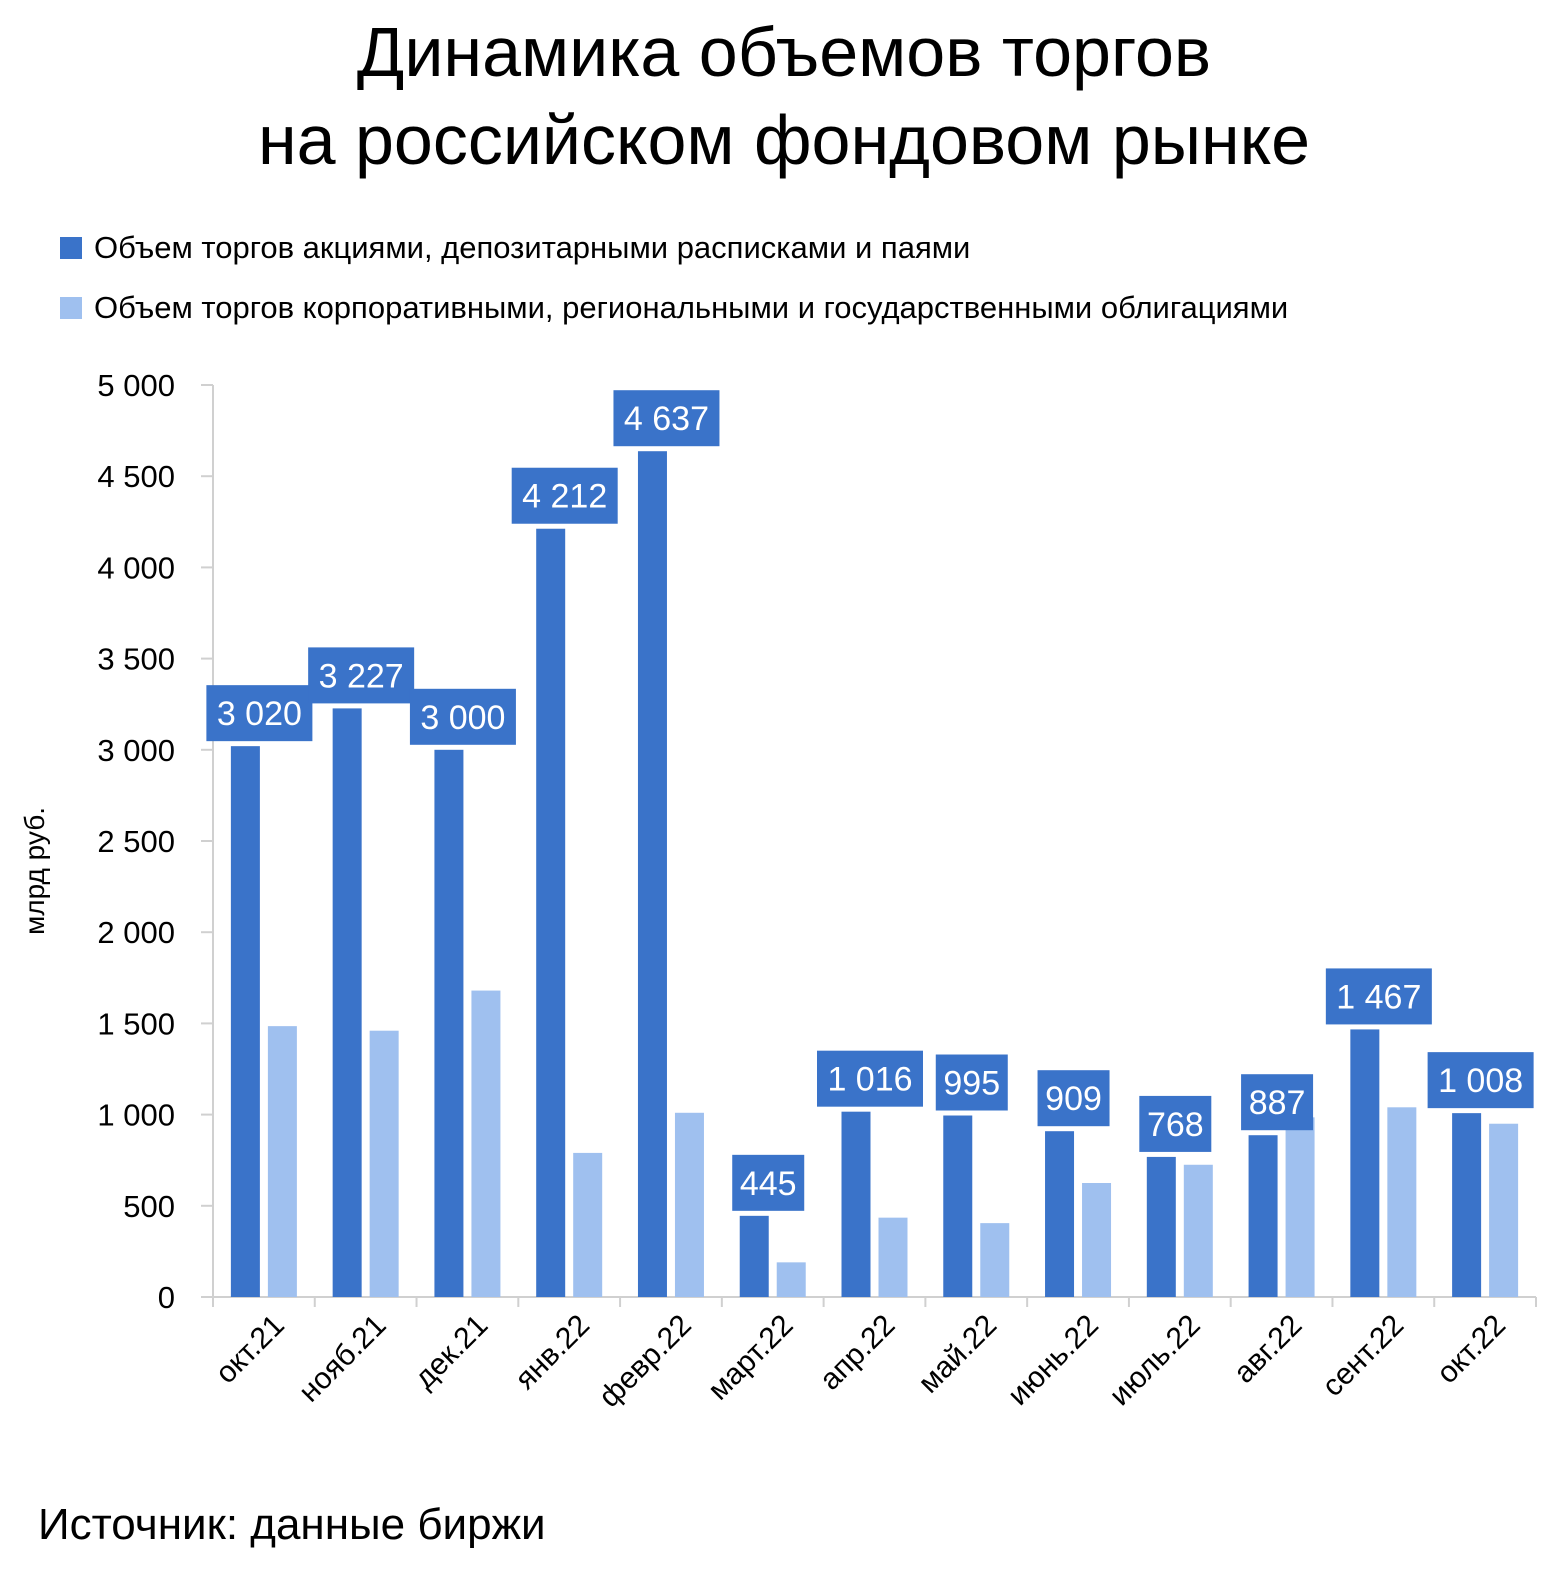 The height and width of the screenshot is (1588, 1568). Describe the element at coordinates (645, 1361) in the screenshot. I see `x-category-label: февр.22` at that location.